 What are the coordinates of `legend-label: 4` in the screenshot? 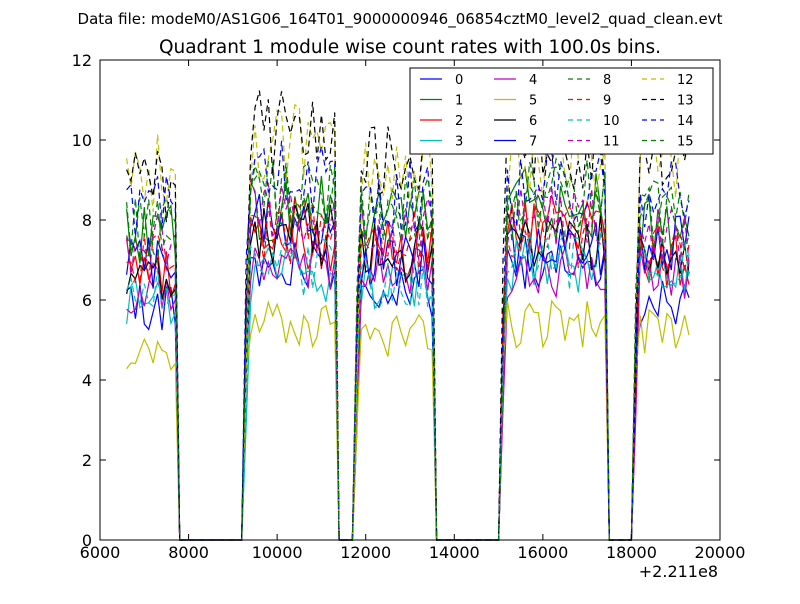 It's located at (533, 80).